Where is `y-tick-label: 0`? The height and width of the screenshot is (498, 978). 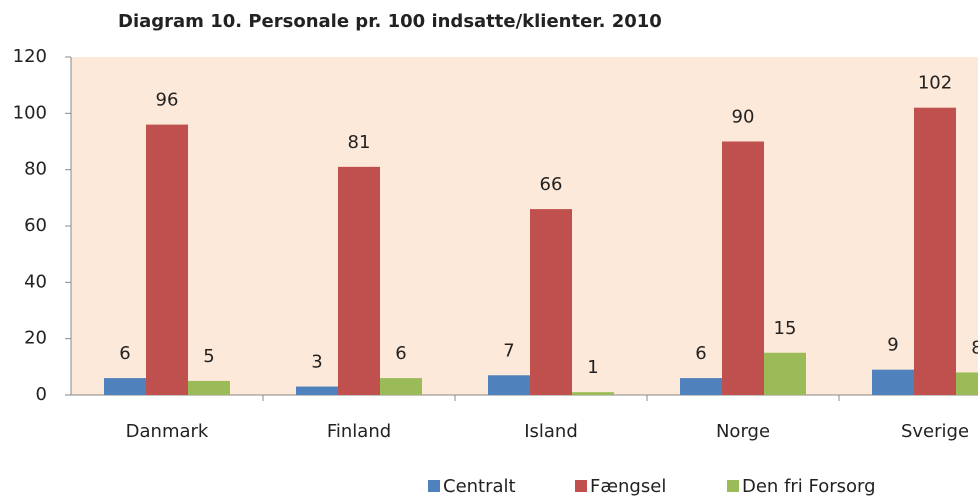 y-tick-label: 0 is located at coordinates (41, 394).